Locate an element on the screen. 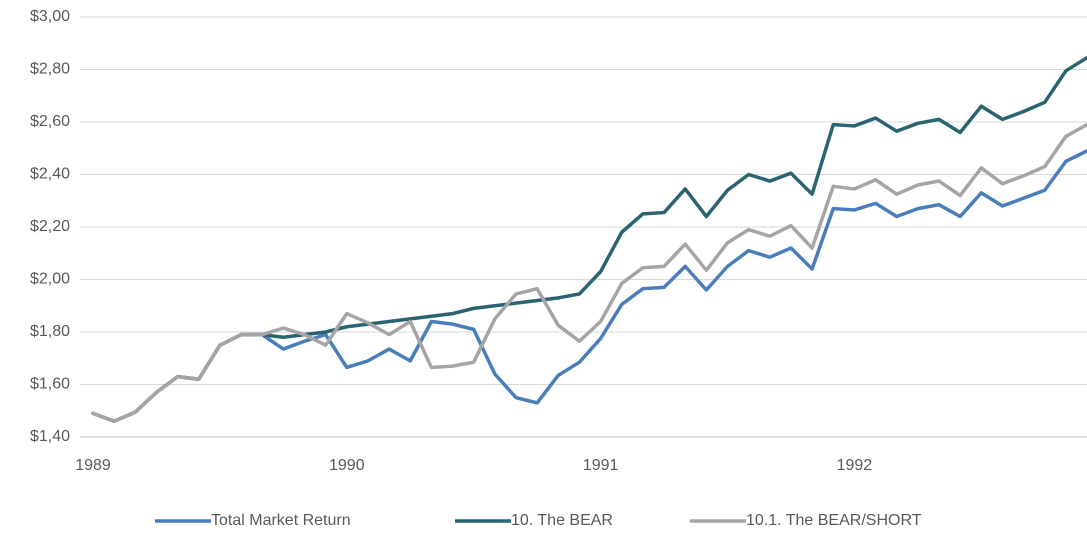 This screenshot has width=1087, height=534. y-tick-label: $2,20 is located at coordinates (50, 226).